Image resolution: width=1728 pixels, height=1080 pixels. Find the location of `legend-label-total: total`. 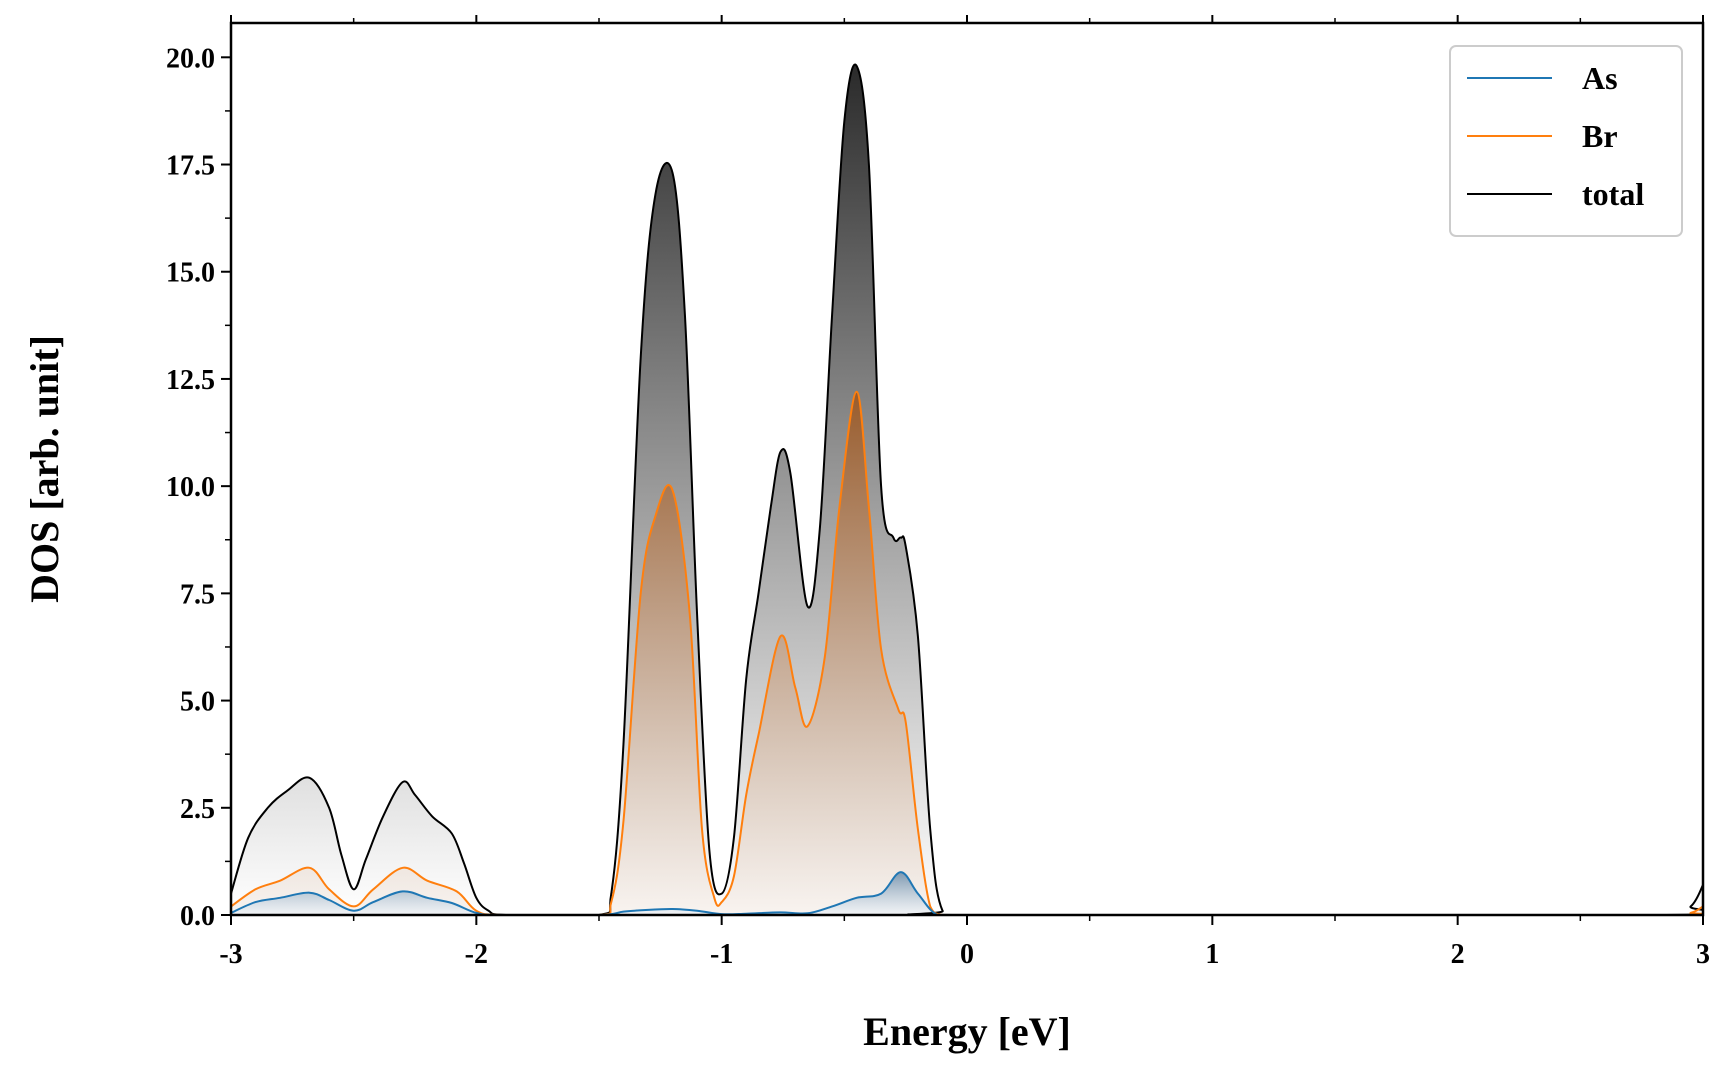

legend-label-total: total is located at coordinates (1613, 194).